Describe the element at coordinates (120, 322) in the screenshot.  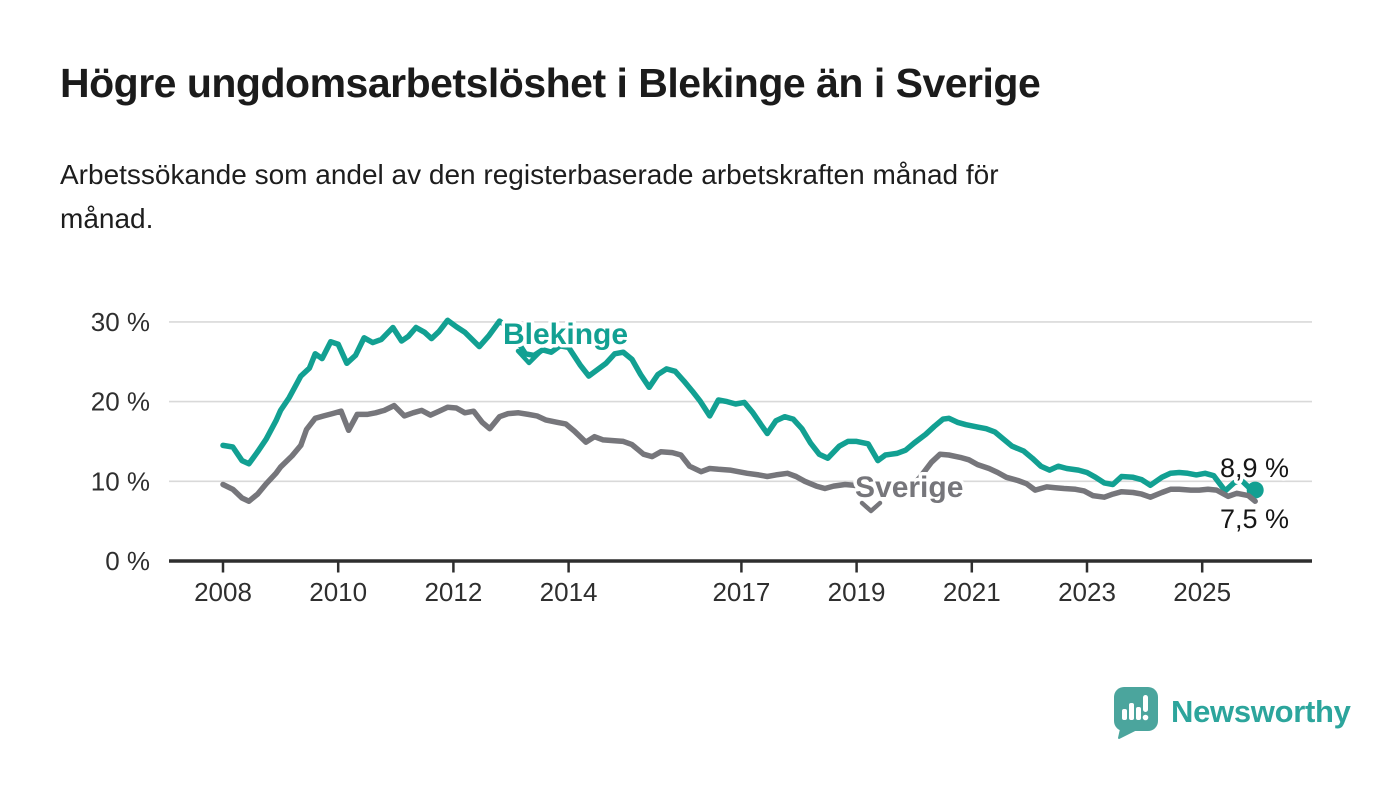
I see `y-tick-label: 30 %` at that location.